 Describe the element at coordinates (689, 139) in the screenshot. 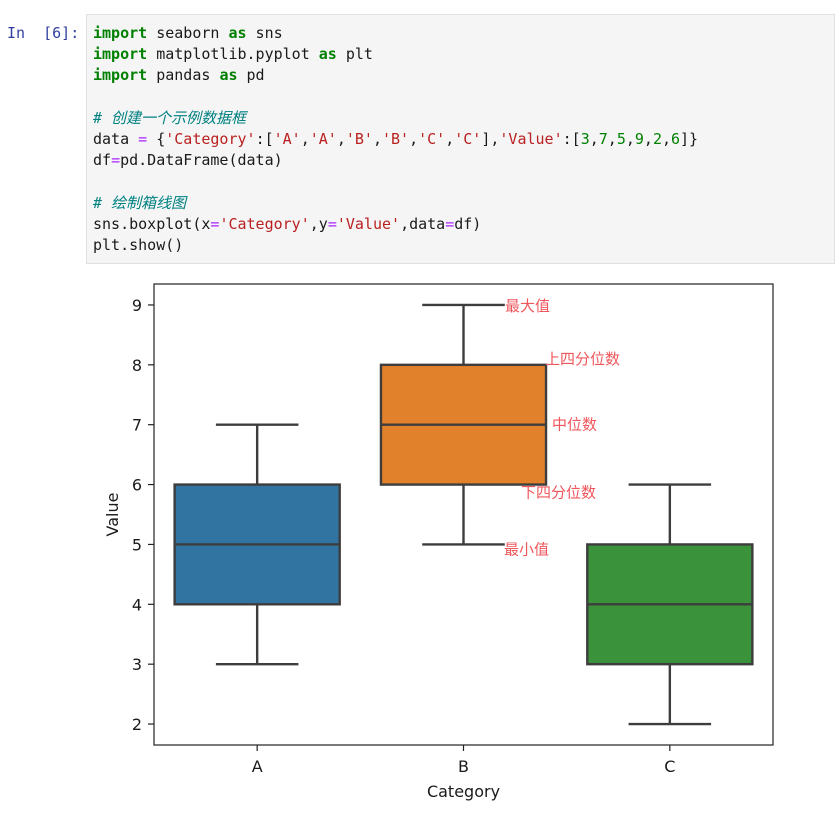

I see `code-text: ]}` at that location.